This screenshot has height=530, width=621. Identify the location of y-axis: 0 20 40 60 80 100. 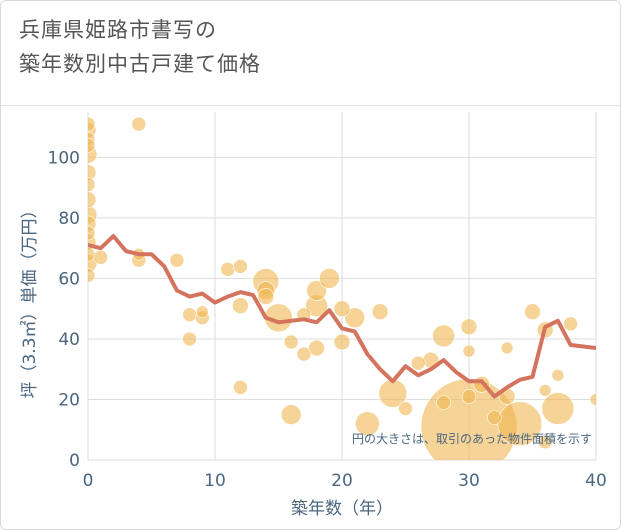
(64, 309).